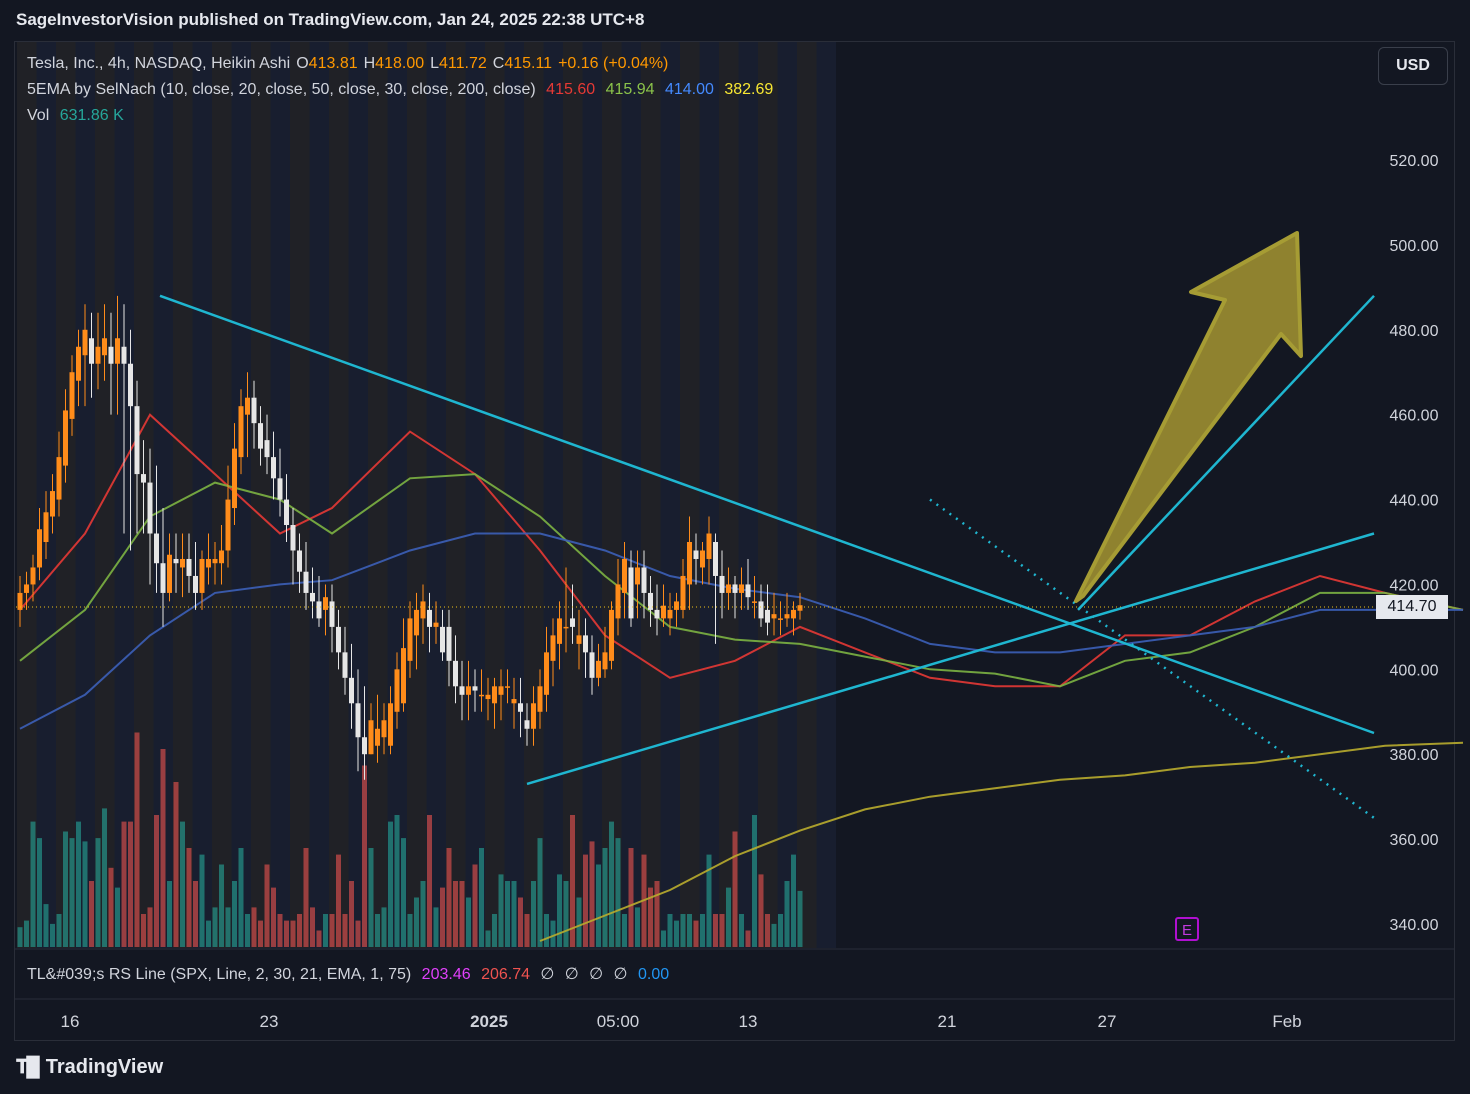  What do you see at coordinates (400, 63) in the screenshot?
I see `high-value: 418.00` at bounding box center [400, 63].